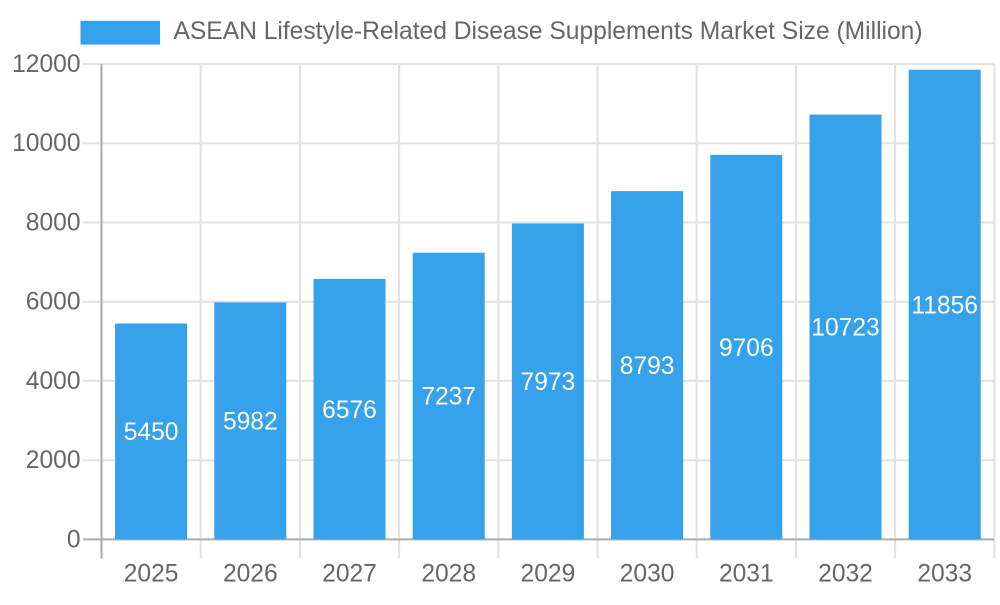 The width and height of the screenshot is (1000, 605). I want to click on svg-text: 2027, so click(349, 574).